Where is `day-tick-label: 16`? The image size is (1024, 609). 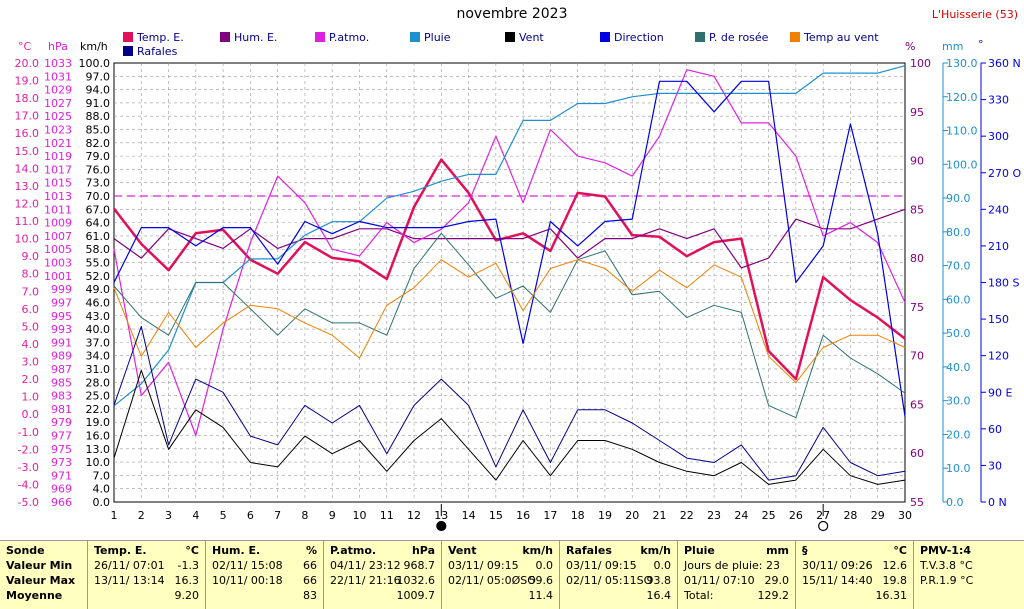
day-tick-label: 16 is located at coordinates (523, 515).